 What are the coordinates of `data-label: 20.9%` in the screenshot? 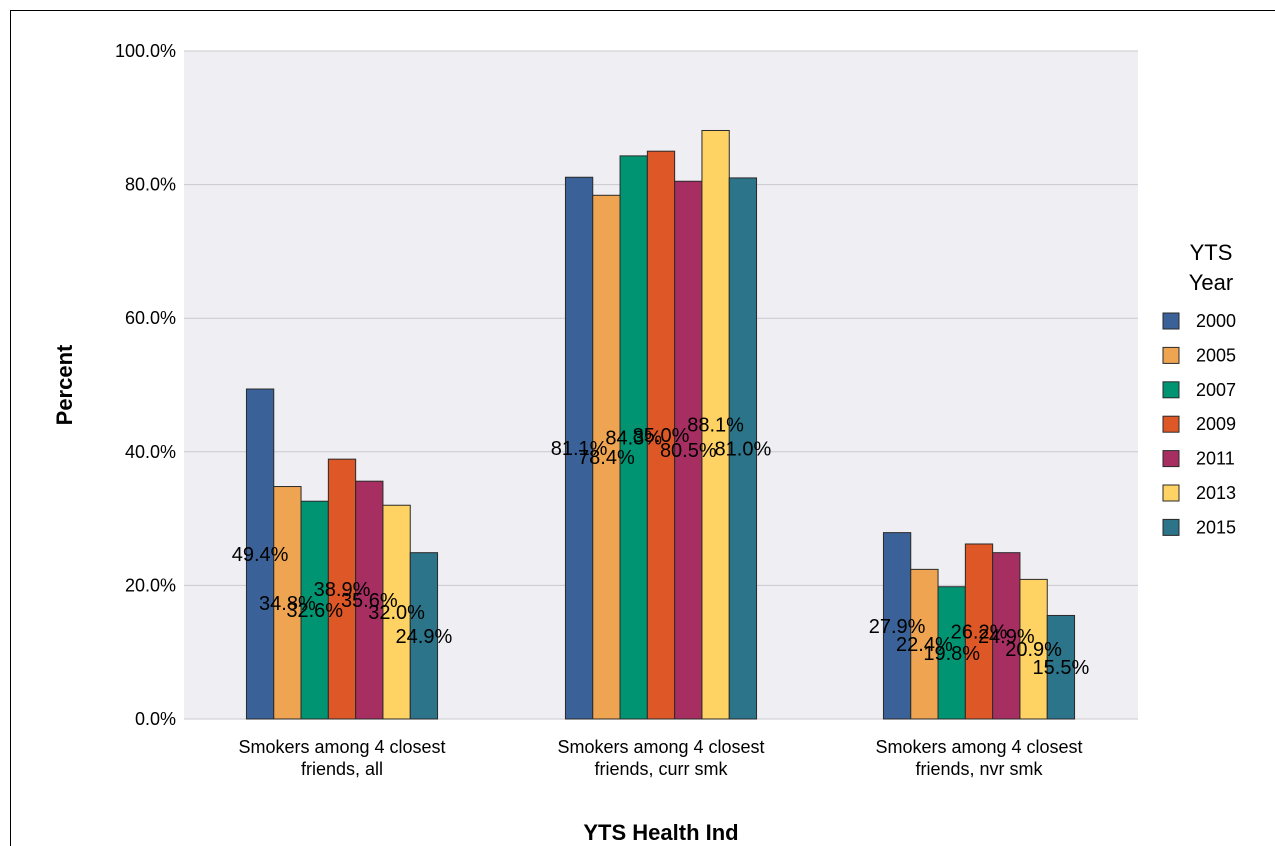 It's located at (1033, 650).